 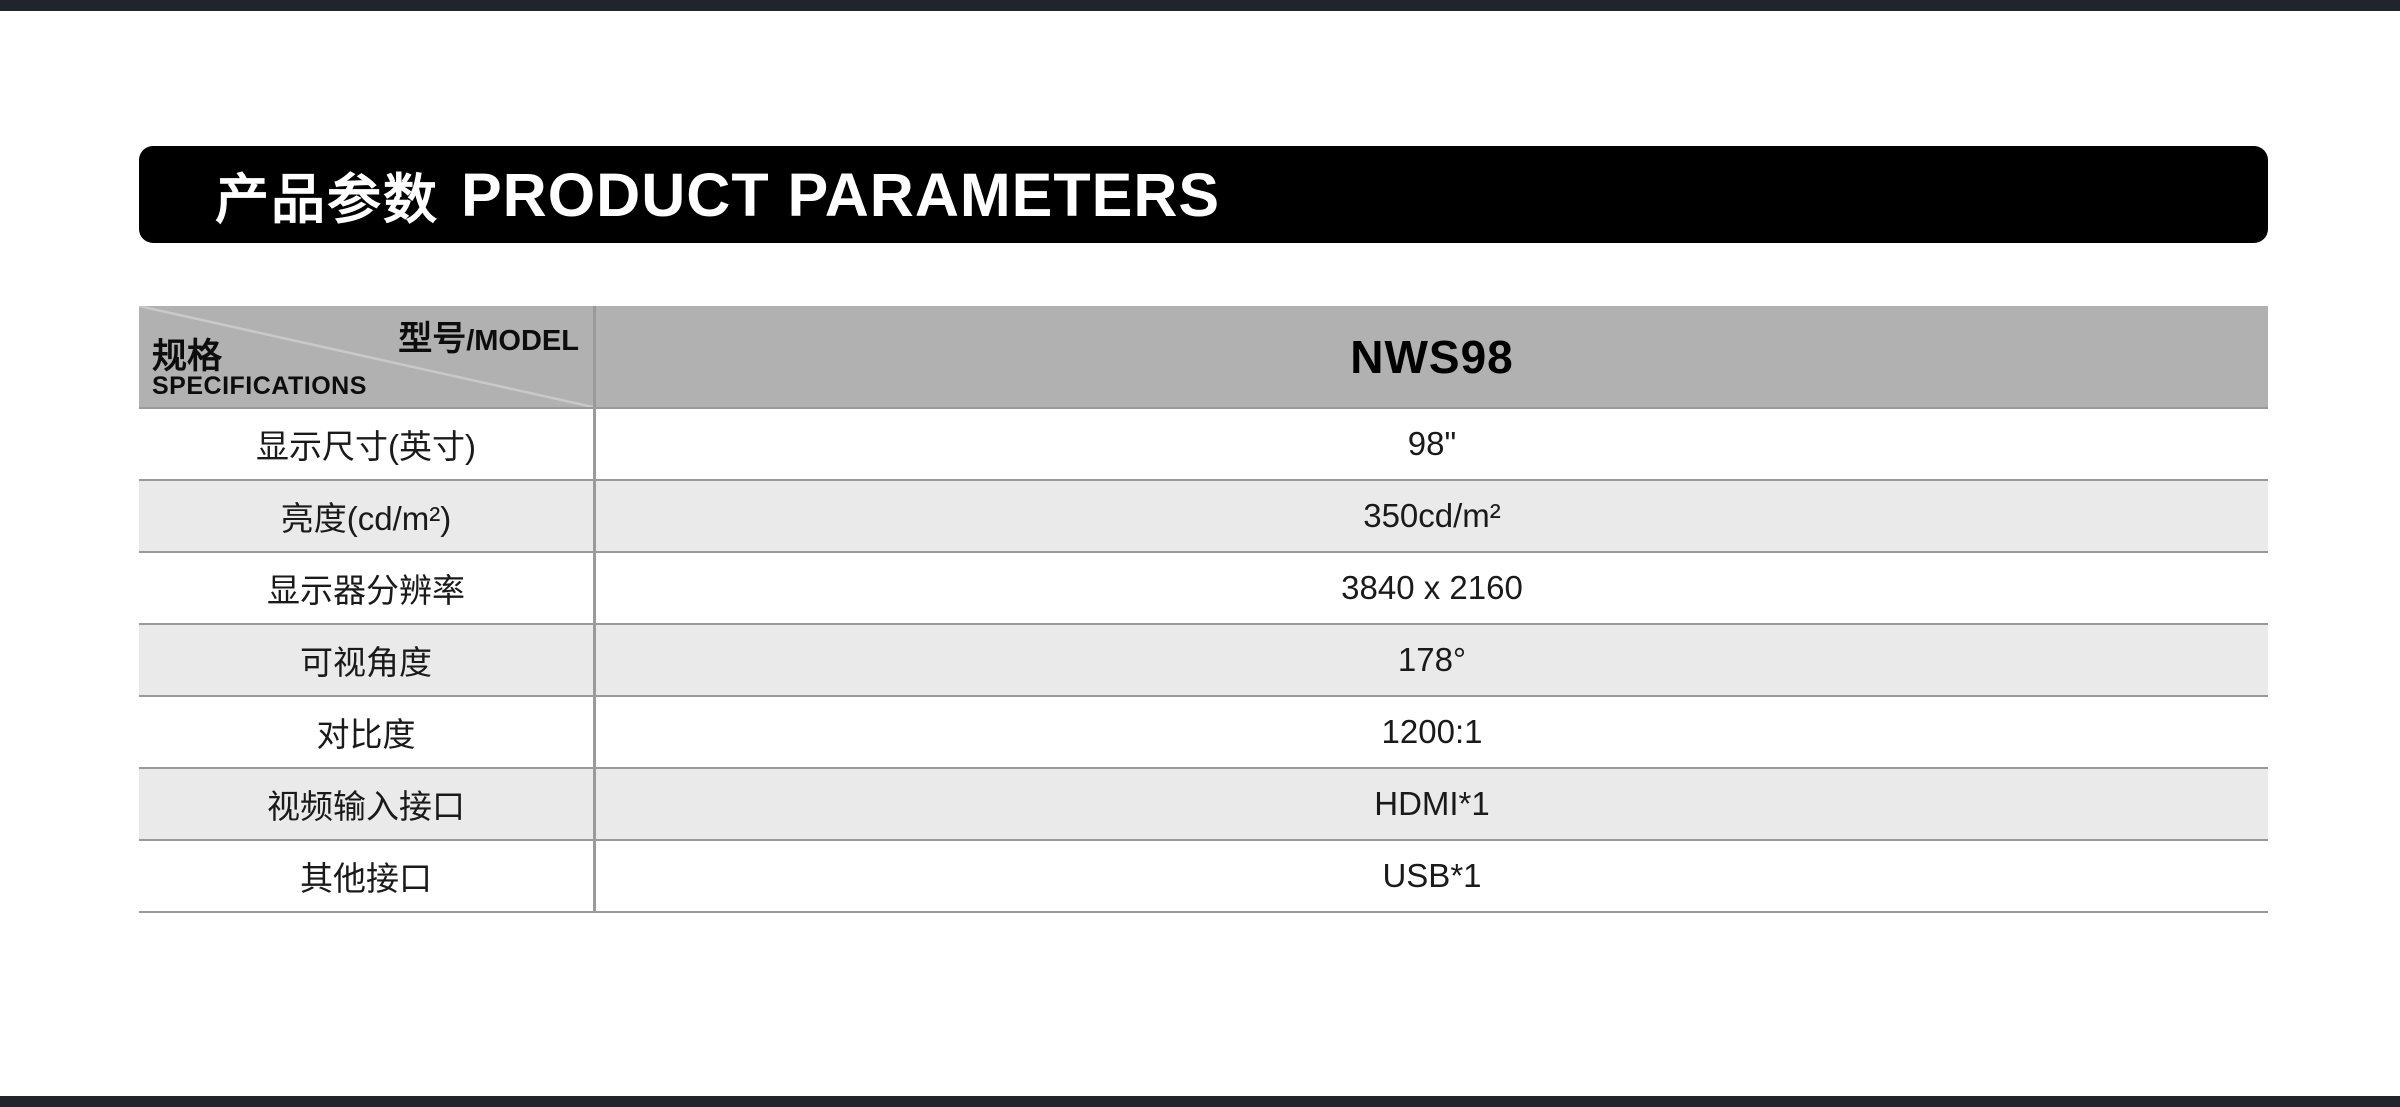 I want to click on spec-label: 对比度, so click(x=367, y=732).